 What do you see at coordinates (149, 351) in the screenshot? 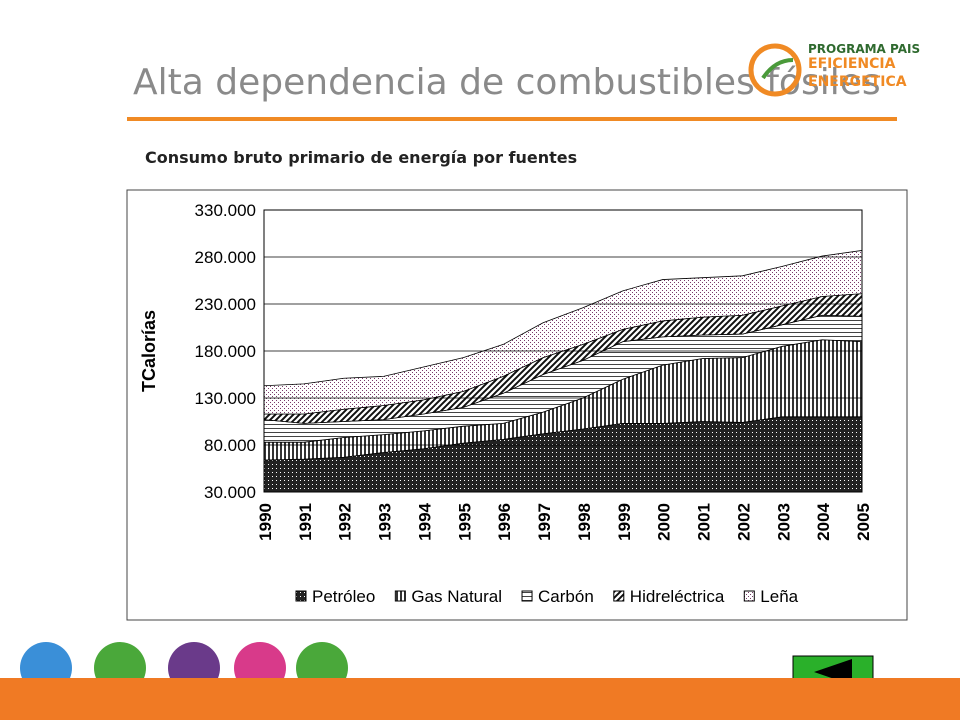
I see `y-axis-label: TCalorías` at bounding box center [149, 351].